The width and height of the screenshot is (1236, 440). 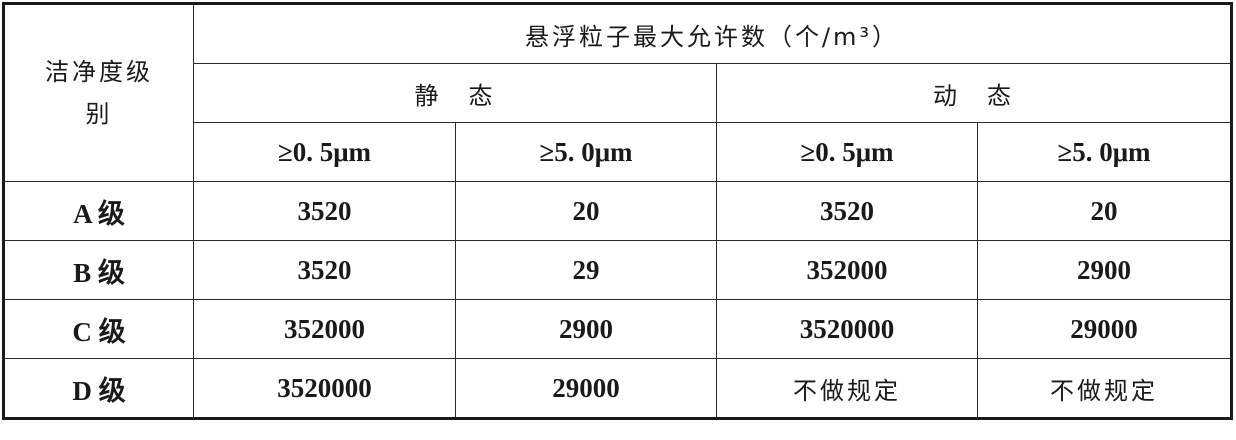 I want to click on table-row: B 级 3520 29 352000 2900, so click(x=617, y=270).